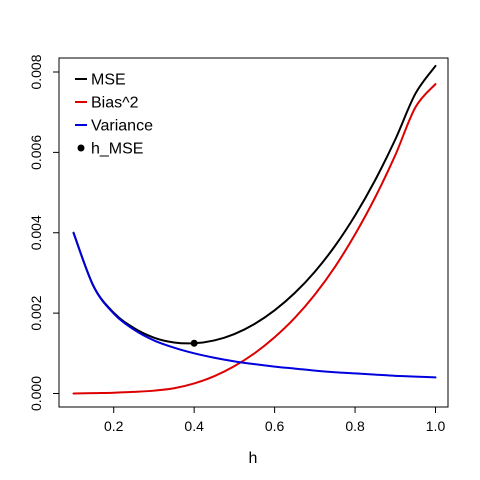  I want to click on legend-item-h-mse: h_MSE, so click(110, 149).